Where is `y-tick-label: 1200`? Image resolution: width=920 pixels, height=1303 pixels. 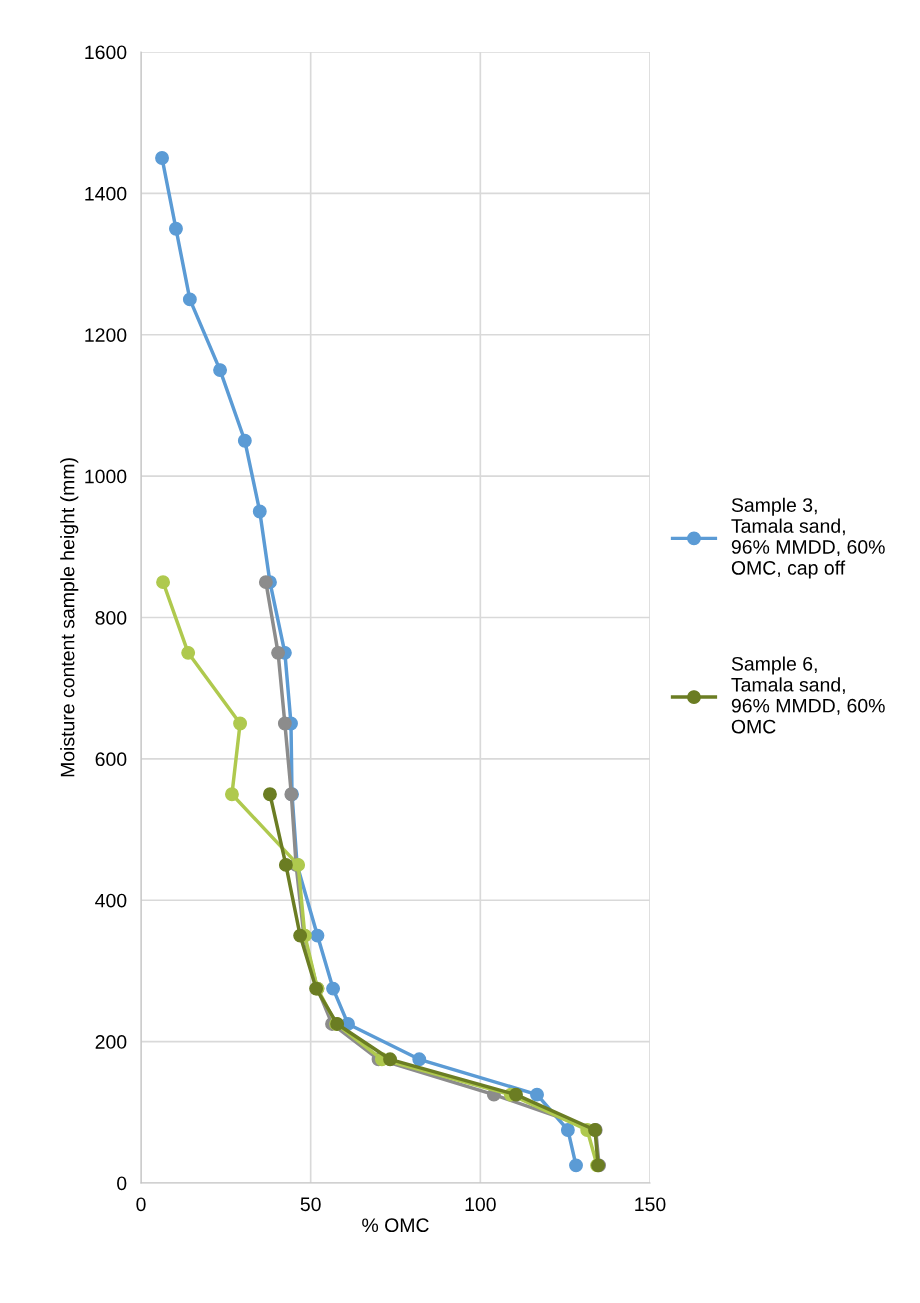
y-tick-label: 1200 is located at coordinates (106, 335).